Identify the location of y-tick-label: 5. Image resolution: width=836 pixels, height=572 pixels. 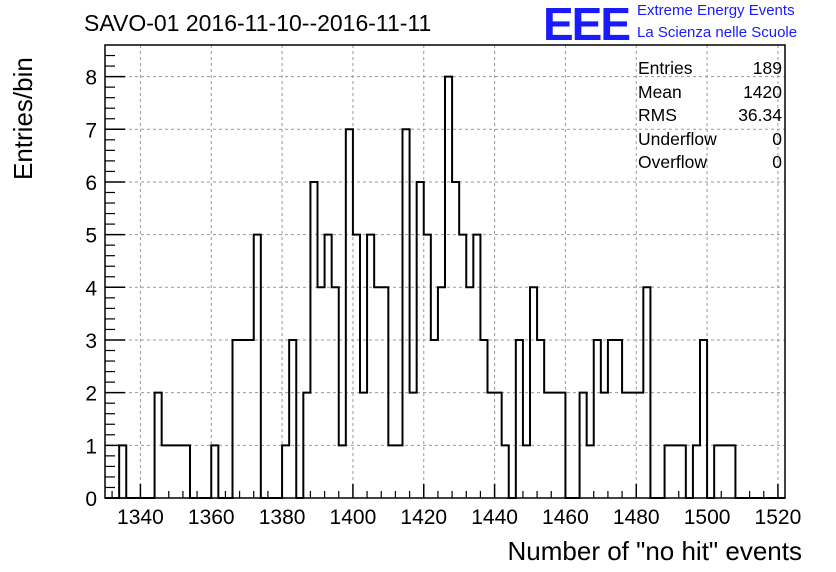
(91, 236).